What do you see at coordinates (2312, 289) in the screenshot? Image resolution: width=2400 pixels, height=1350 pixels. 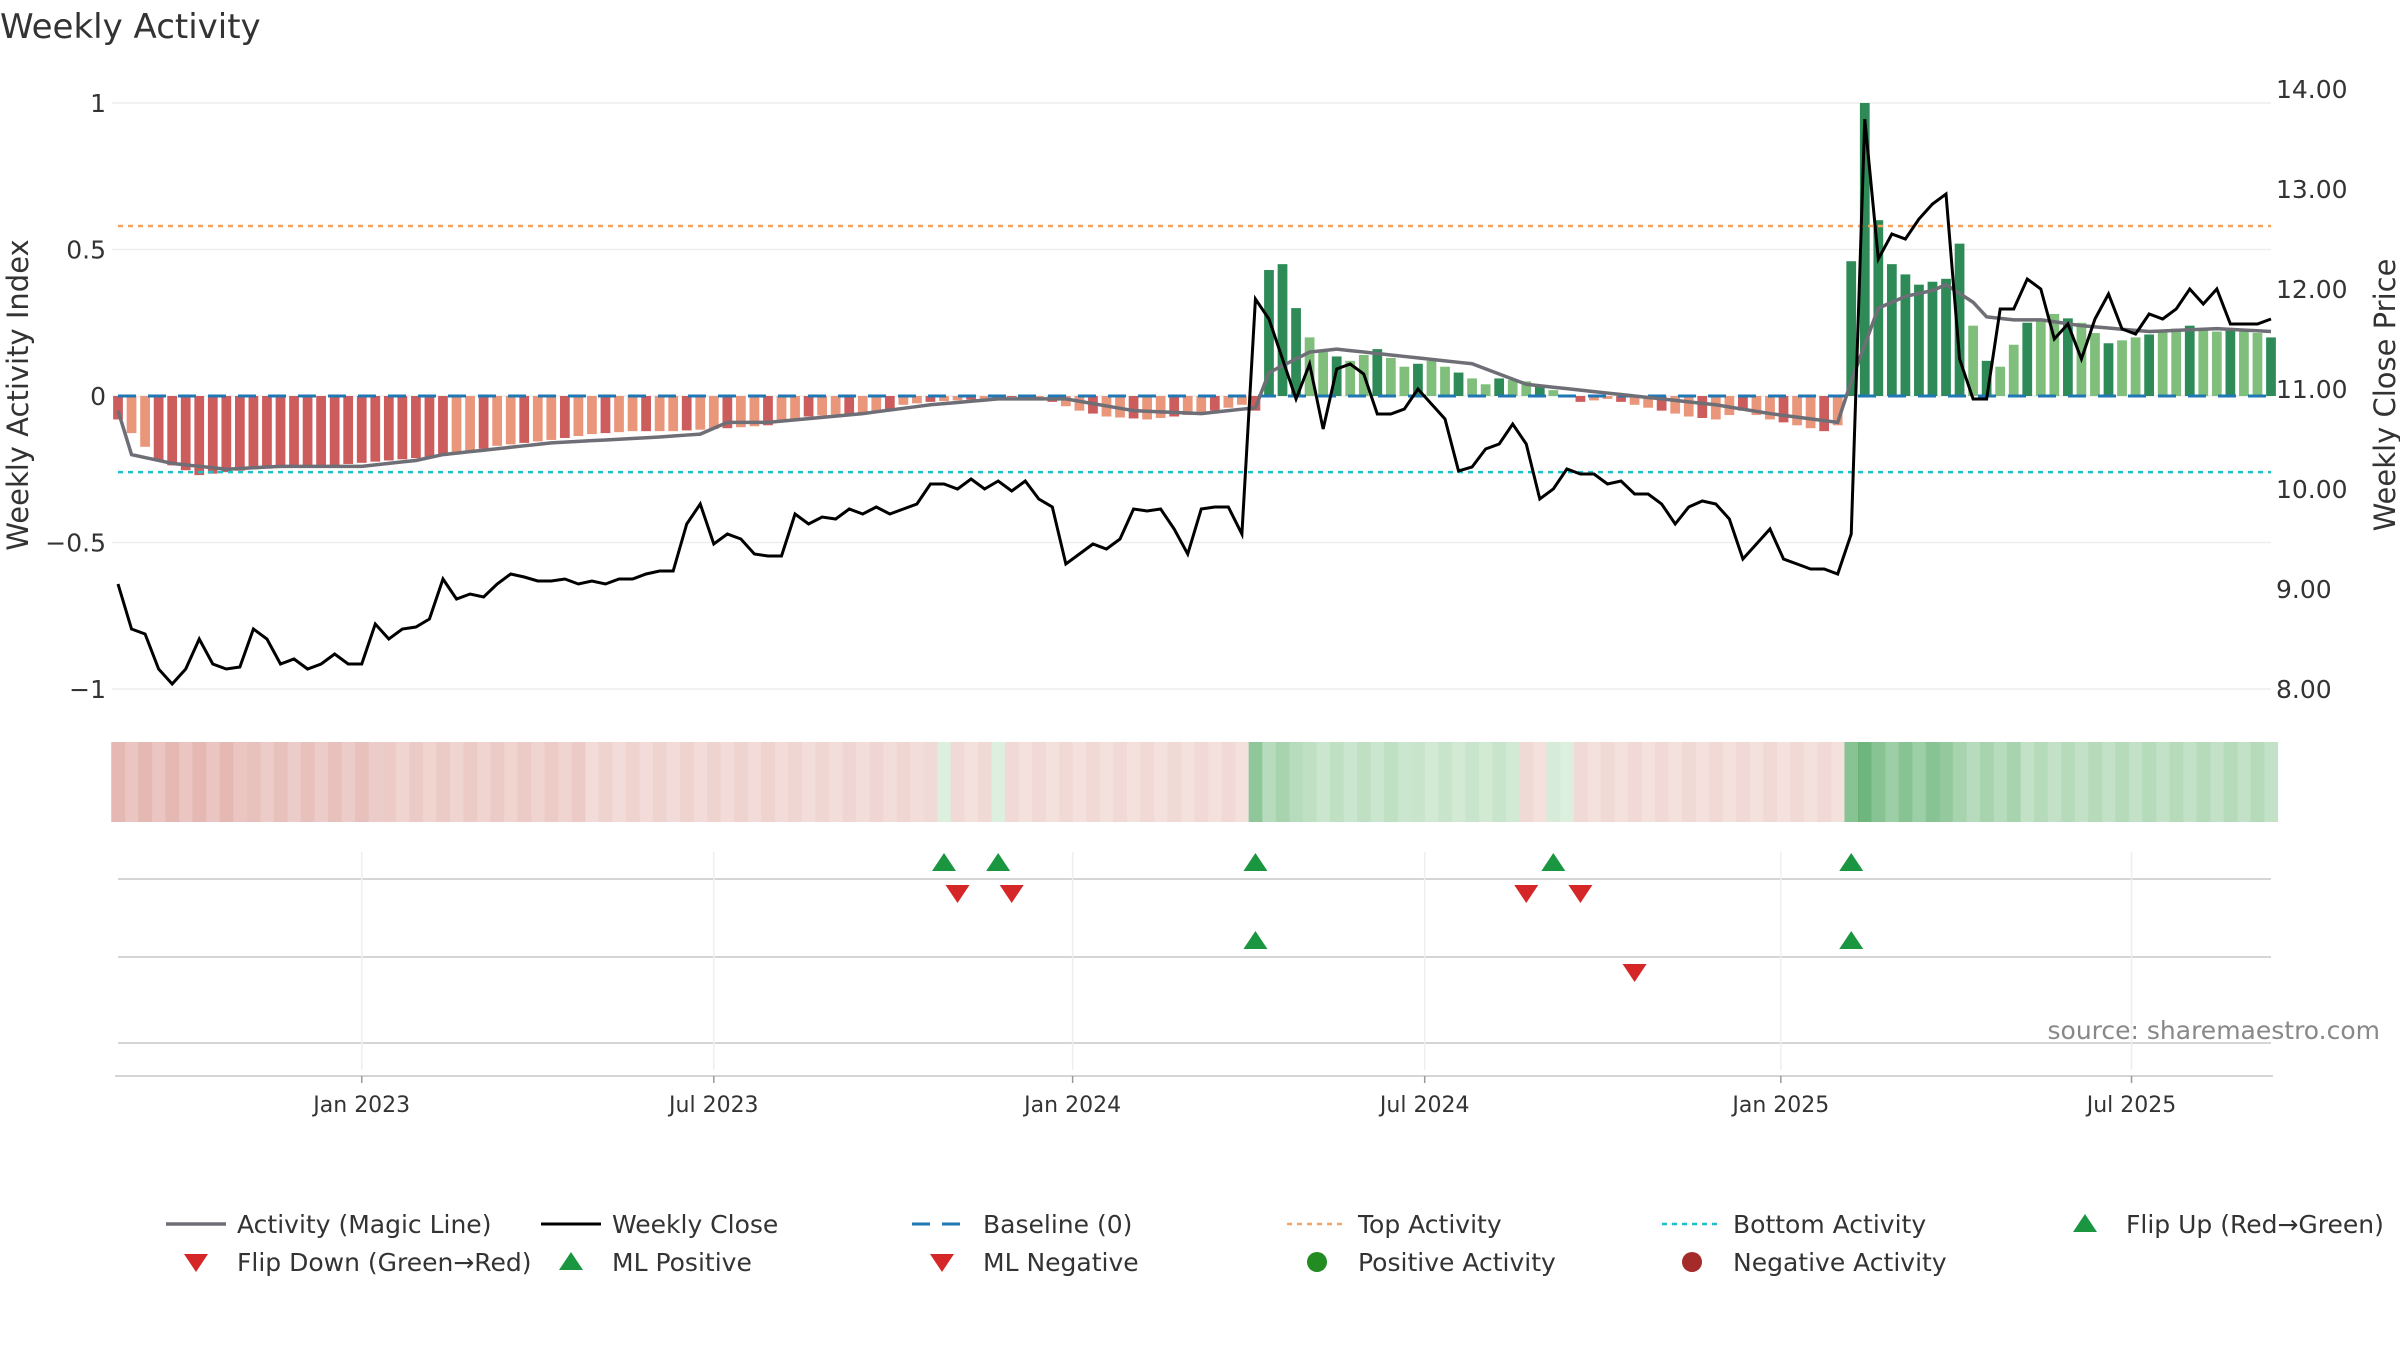 I see `y2-tick-label: 12.00` at bounding box center [2312, 289].